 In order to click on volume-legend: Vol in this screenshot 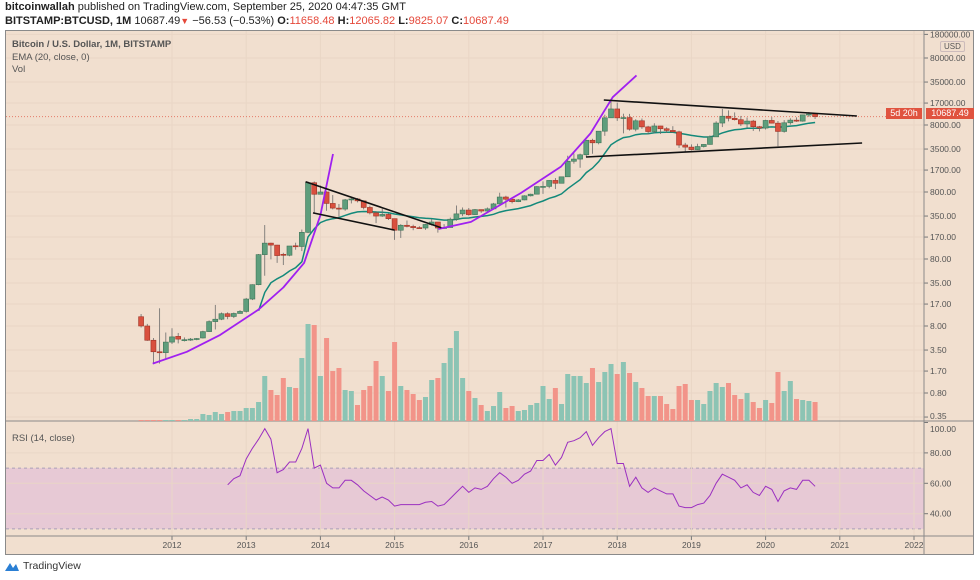, I will do `click(19, 69)`.